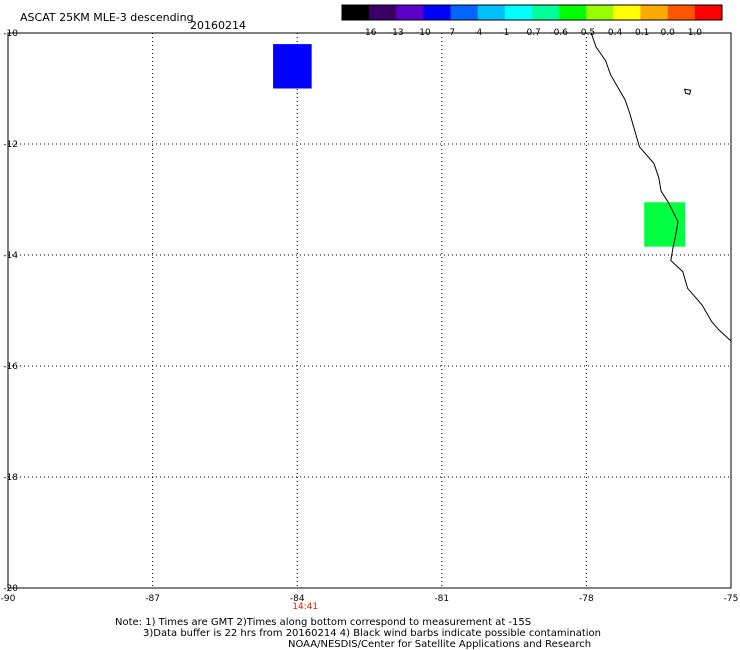  I want to click on time-label: 14:41, so click(305, 607).